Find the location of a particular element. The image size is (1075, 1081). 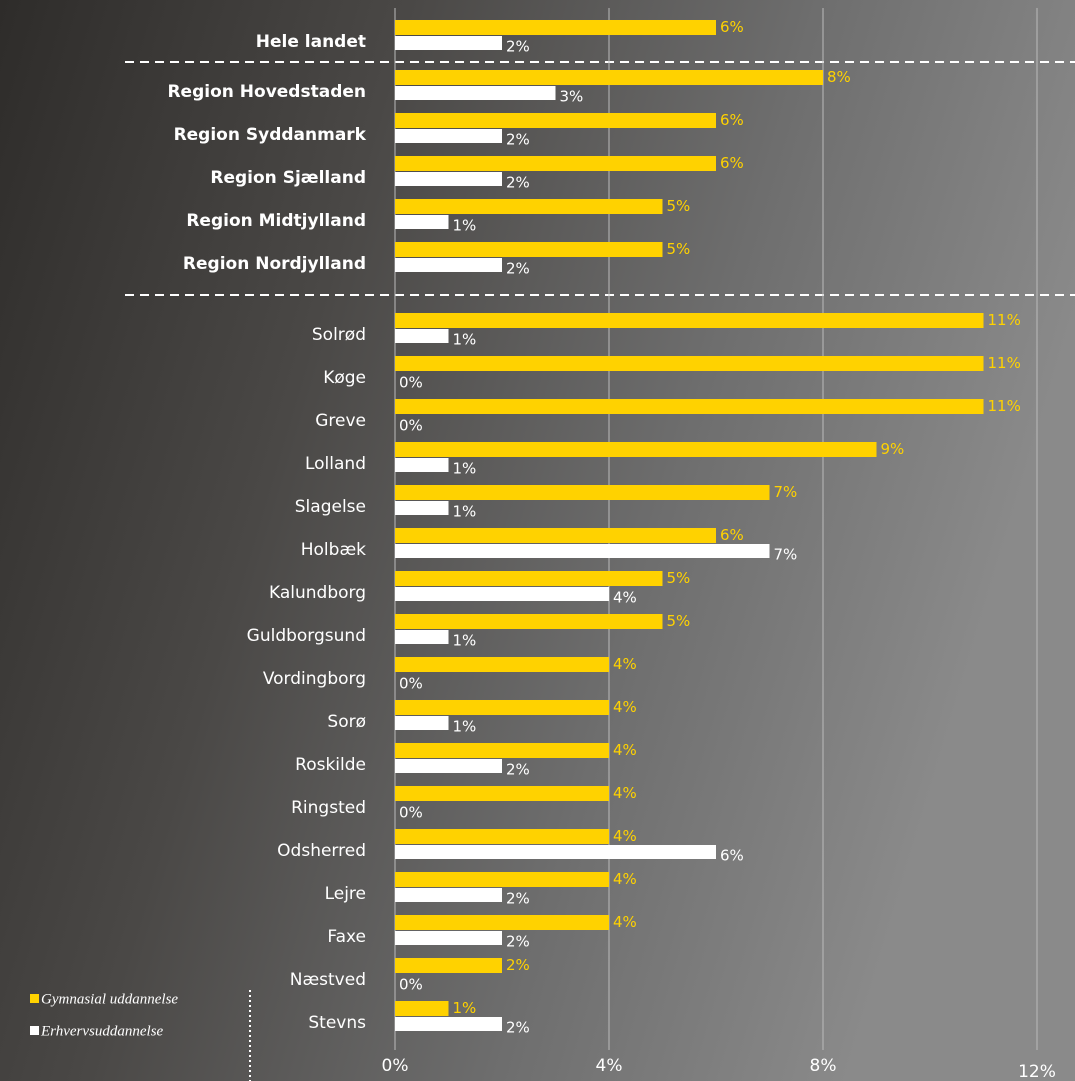

category-label: Odsherred is located at coordinates (321, 851).